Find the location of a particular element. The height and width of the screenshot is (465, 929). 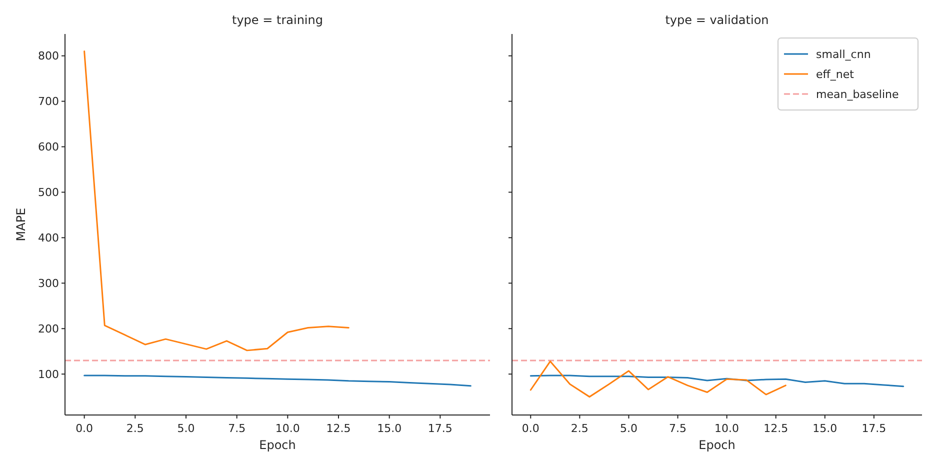

y-tick-label: 300 is located at coordinates (48, 283).